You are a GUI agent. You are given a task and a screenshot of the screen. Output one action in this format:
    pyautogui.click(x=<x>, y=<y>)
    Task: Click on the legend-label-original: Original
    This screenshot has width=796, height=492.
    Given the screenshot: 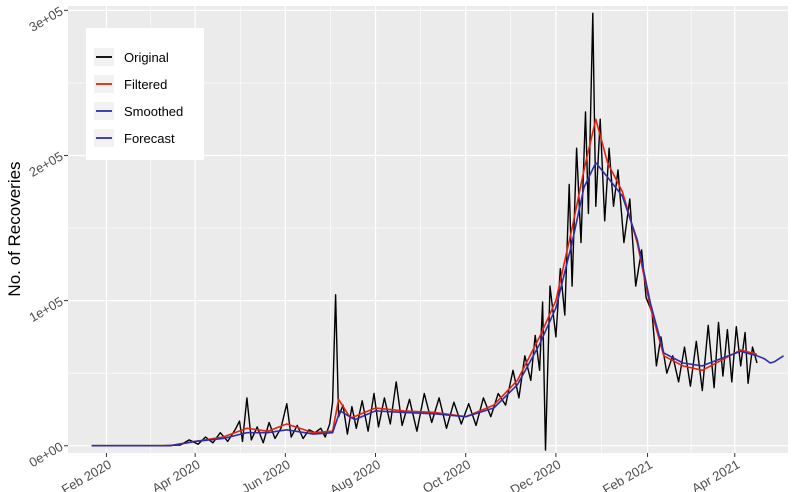 What is the action you would take?
    pyautogui.click(x=146, y=57)
    